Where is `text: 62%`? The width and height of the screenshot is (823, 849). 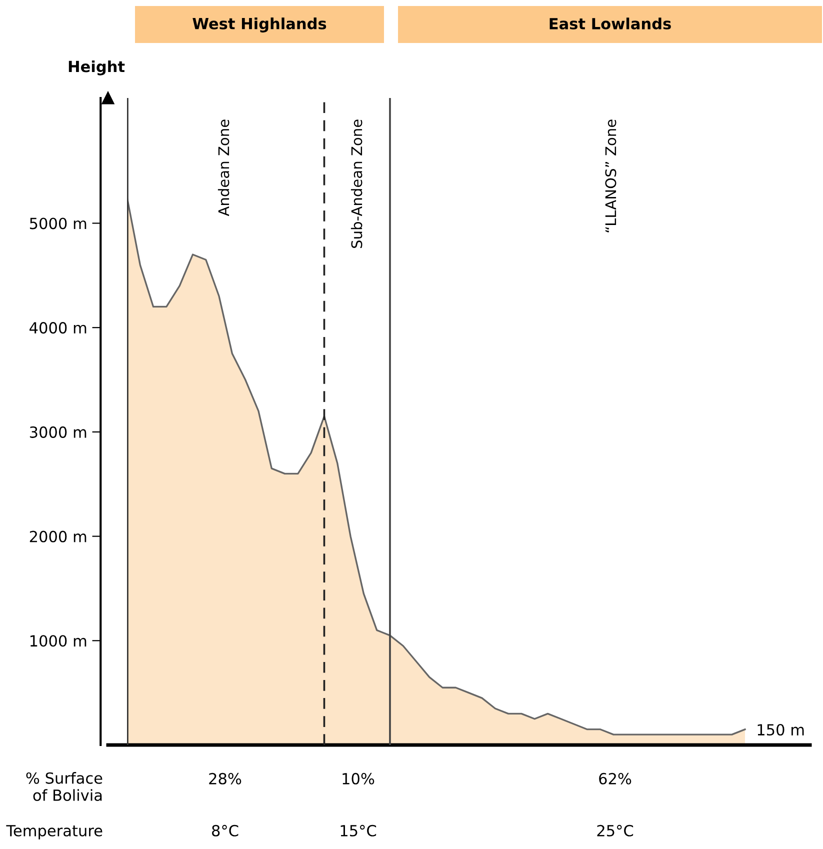 text: 62% is located at coordinates (615, 778).